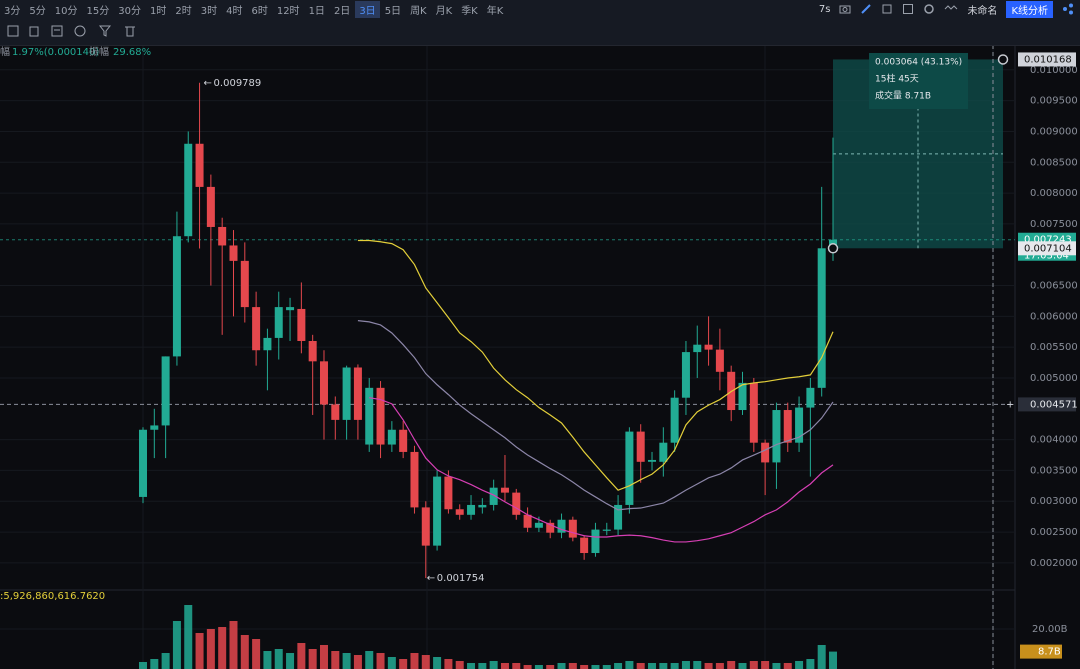  Describe the element at coordinates (918, 63) in the screenshot. I see `measure-info: 0.003064 (43.13%)` at that location.